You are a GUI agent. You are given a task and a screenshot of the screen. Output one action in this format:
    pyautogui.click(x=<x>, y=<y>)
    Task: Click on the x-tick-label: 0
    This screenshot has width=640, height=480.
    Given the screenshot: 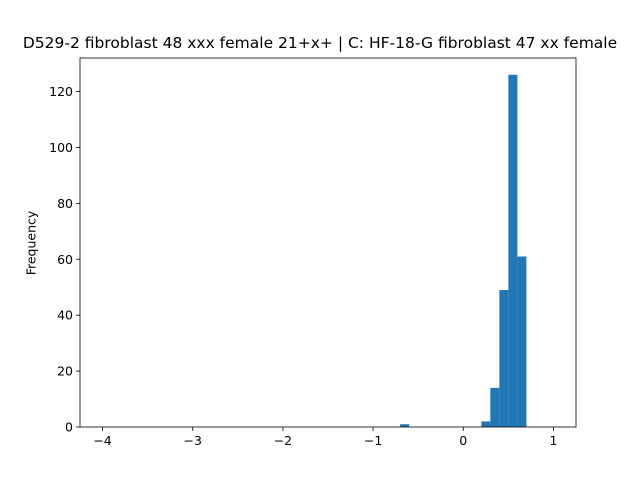 What is the action you would take?
    pyautogui.click(x=463, y=440)
    